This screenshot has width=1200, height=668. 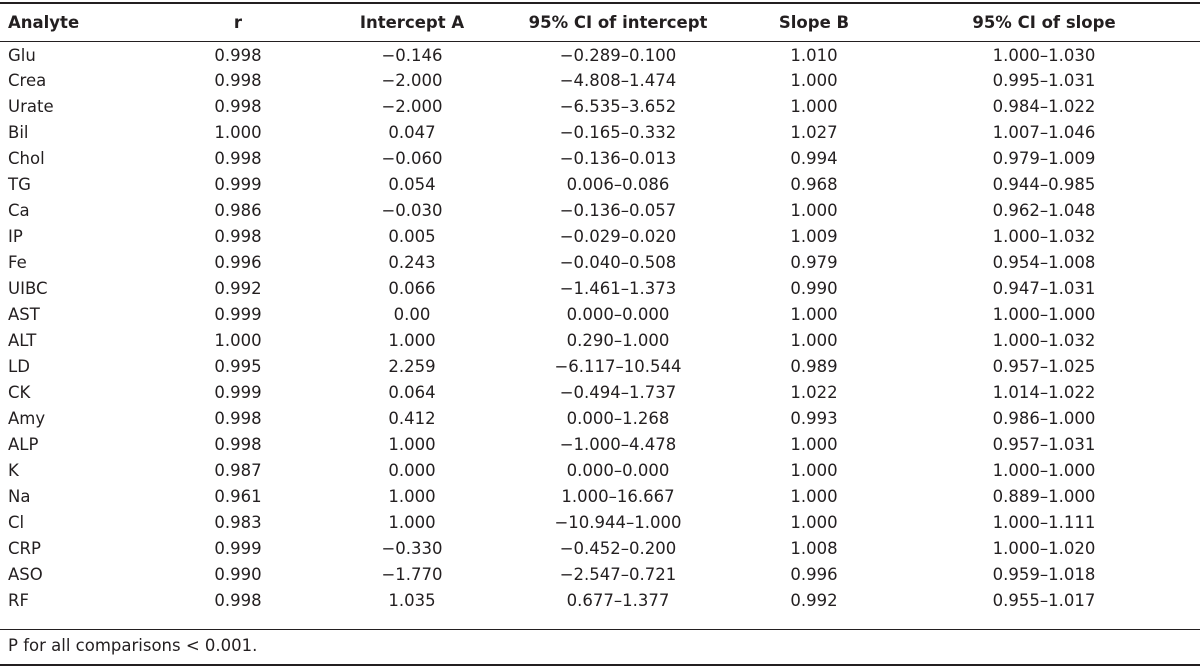 I want to click on cell-analyte: AST, so click(x=24, y=314).